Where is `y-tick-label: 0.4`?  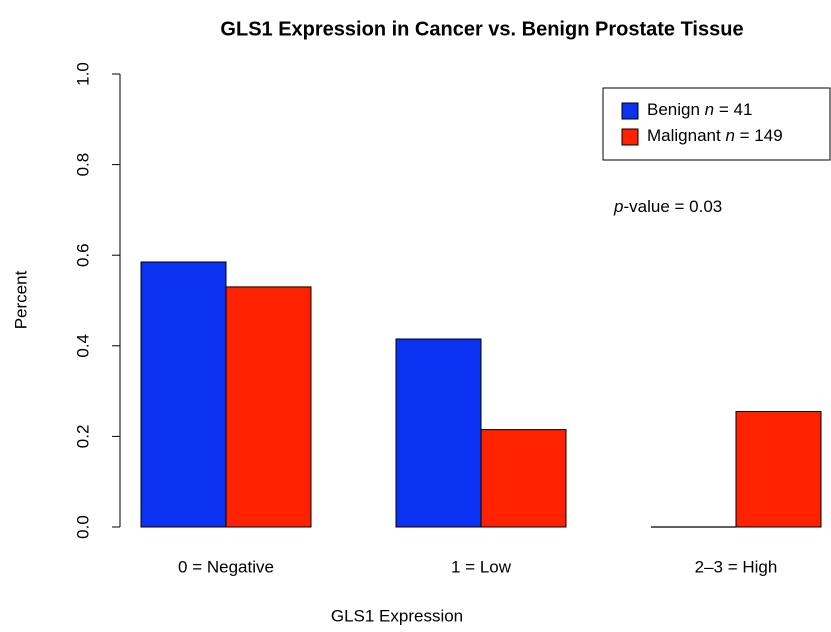 y-tick-label: 0.4 is located at coordinates (82, 346).